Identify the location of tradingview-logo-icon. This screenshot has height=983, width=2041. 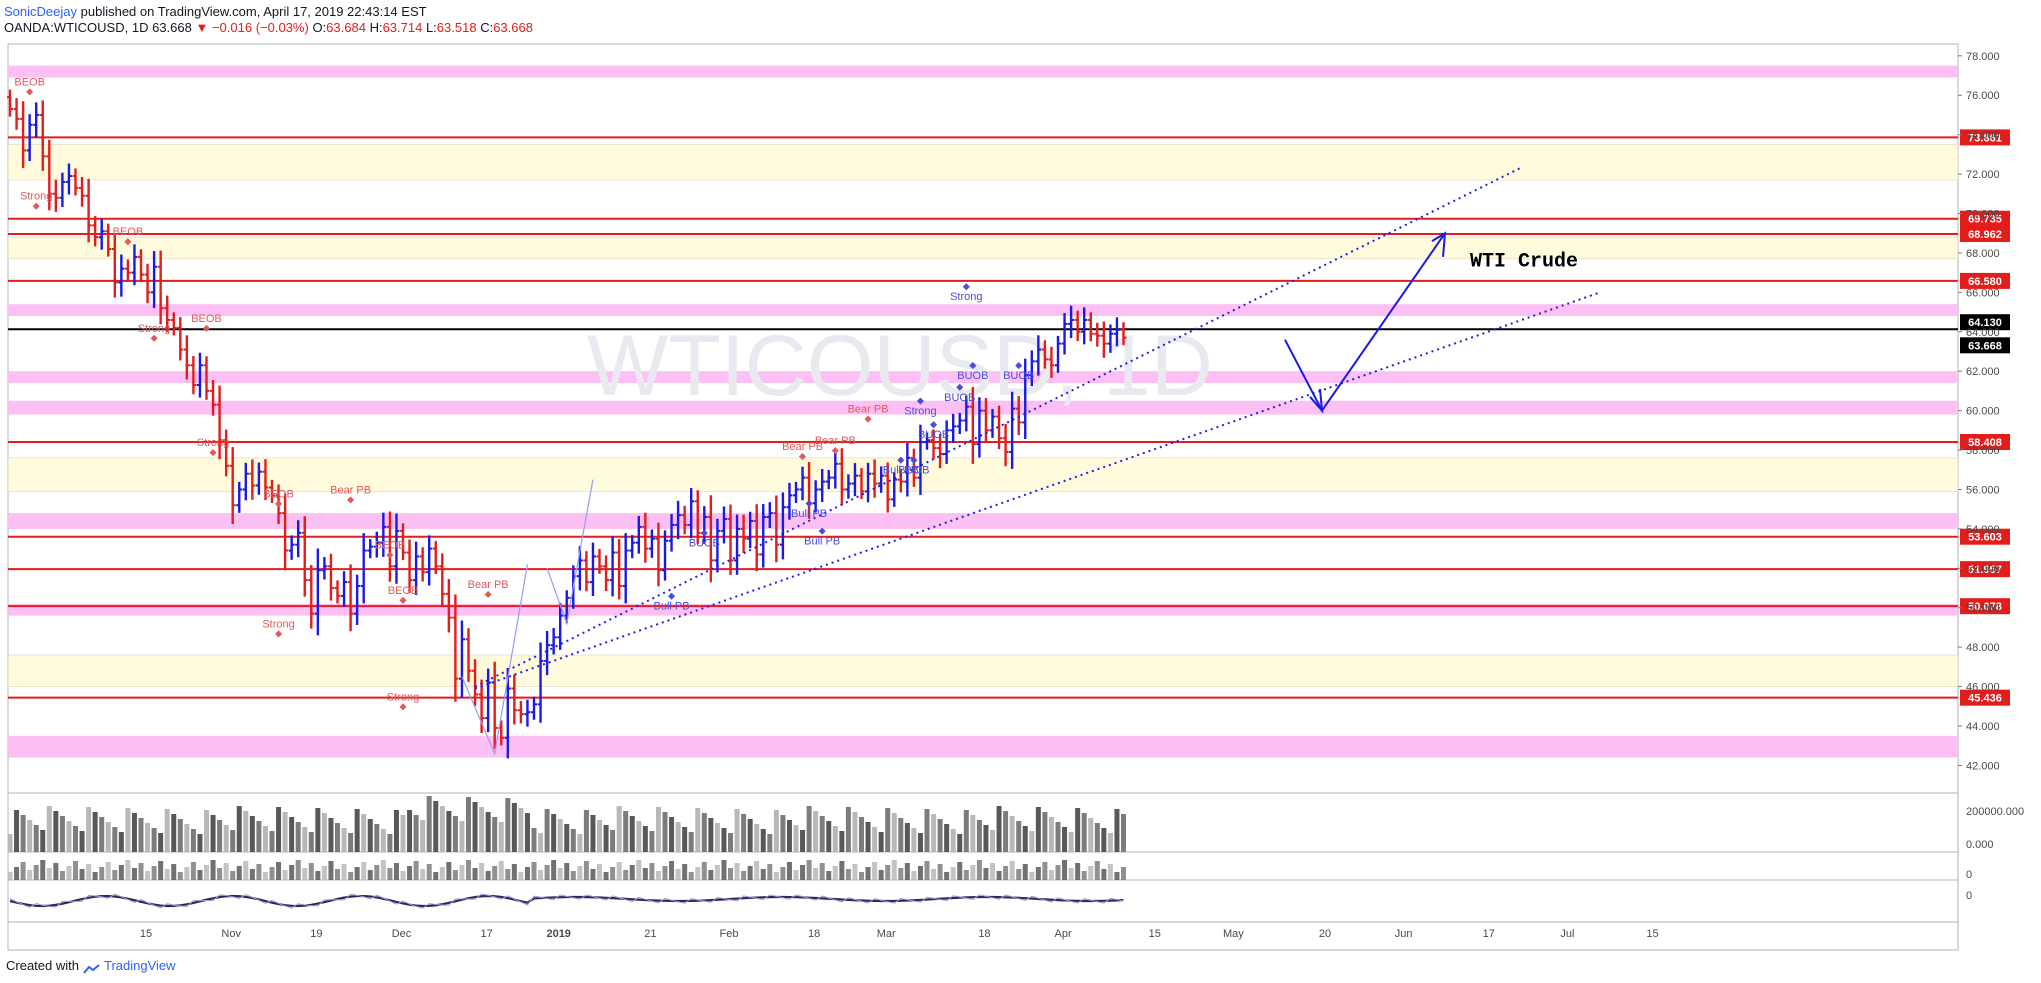
(91, 968).